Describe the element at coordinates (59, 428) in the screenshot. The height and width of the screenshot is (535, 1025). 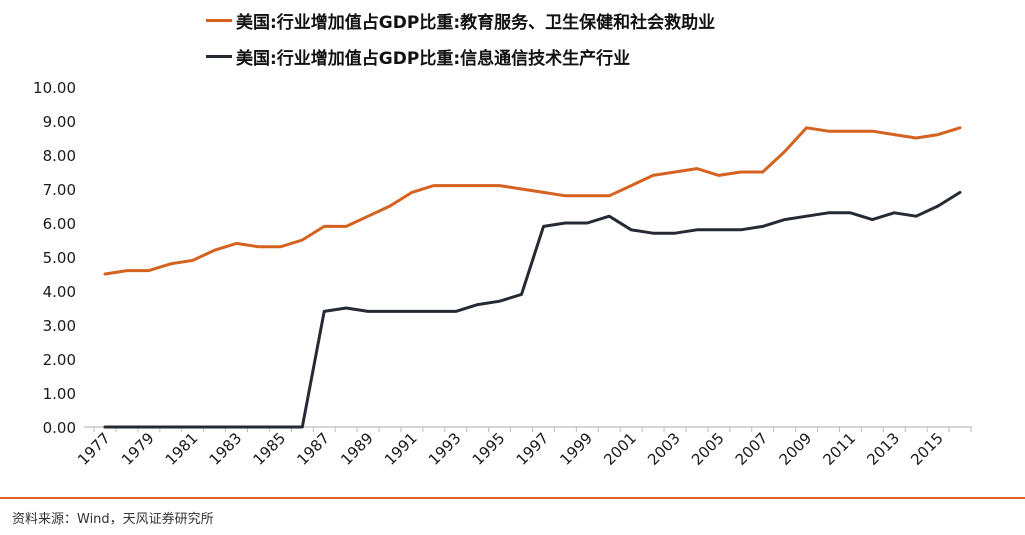
I see `y-tick-label: 0.00` at that location.